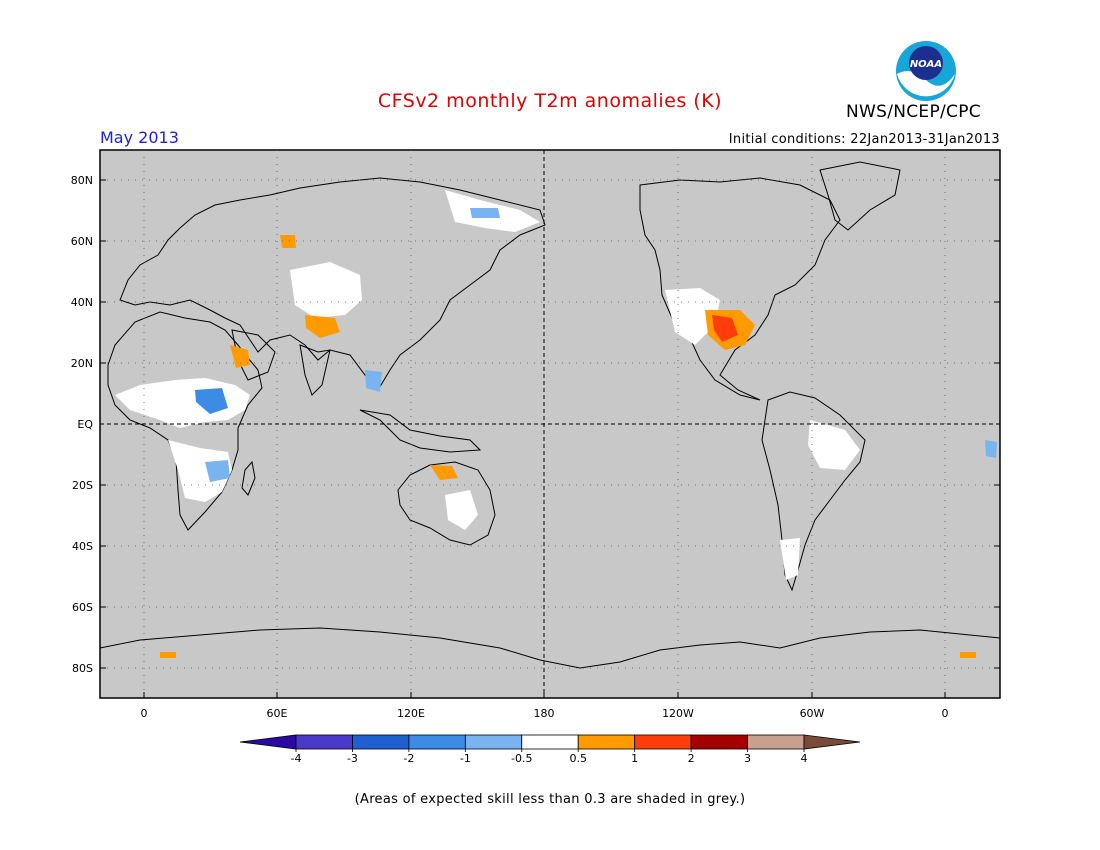 This screenshot has width=1100, height=850. I want to click on lon-axis: 0 60E 120E 180 120W 60W 0, so click(545, 713).